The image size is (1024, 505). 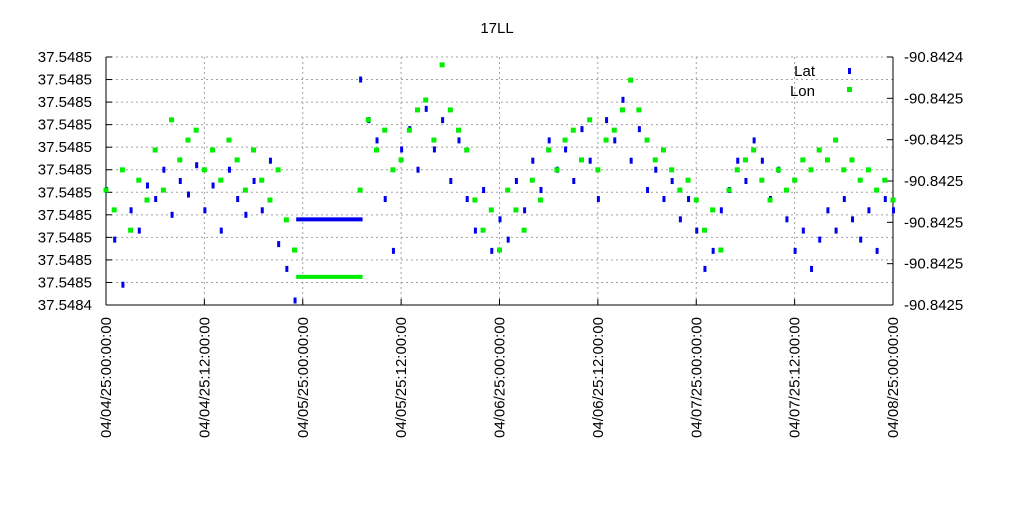 I want to click on chart-title: 17LL, so click(x=496, y=28).